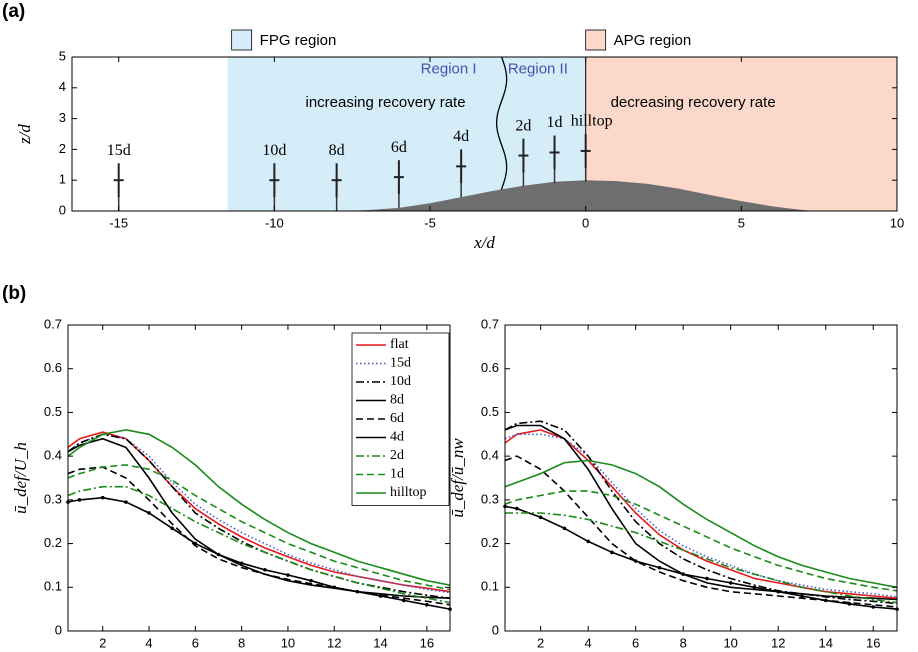  What do you see at coordinates (53, 411) in the screenshot?
I see `y-tick-label: 0.5` at bounding box center [53, 411].